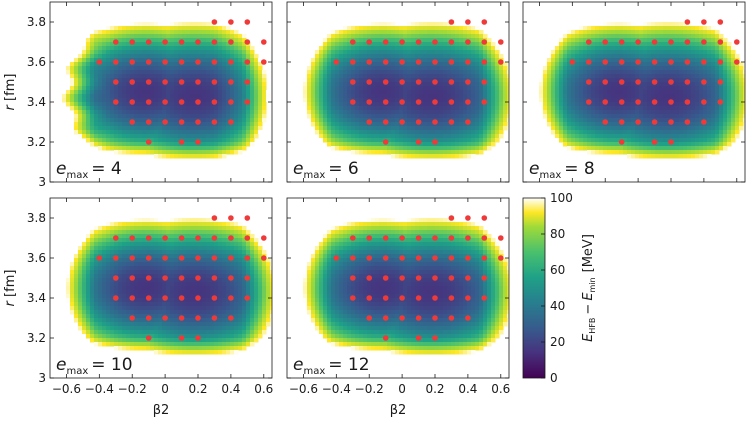 Image resolution: width=747 pixels, height=422 pixels. I want to click on panel-label: emax = 8, so click(562, 170).